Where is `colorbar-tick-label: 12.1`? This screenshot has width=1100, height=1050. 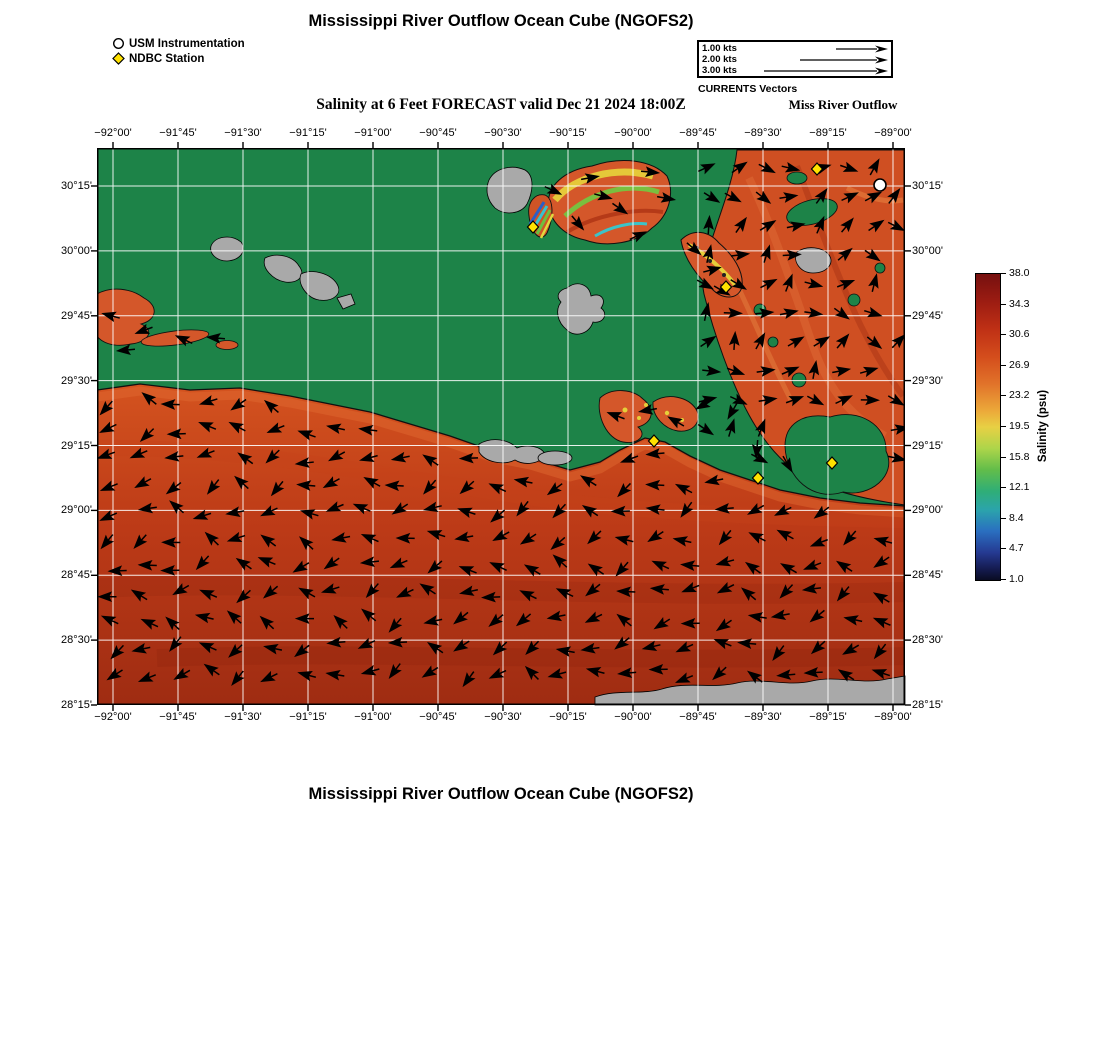
colorbar-tick-label: 12.1 is located at coordinates (1014, 487).